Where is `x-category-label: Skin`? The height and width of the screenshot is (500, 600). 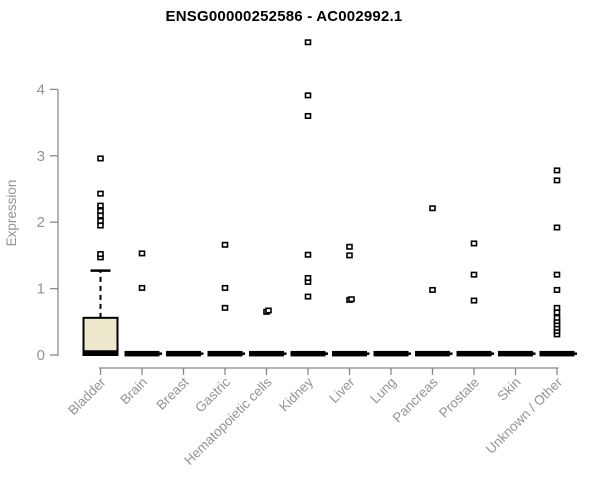
x-category-label: Skin is located at coordinates (508, 389).